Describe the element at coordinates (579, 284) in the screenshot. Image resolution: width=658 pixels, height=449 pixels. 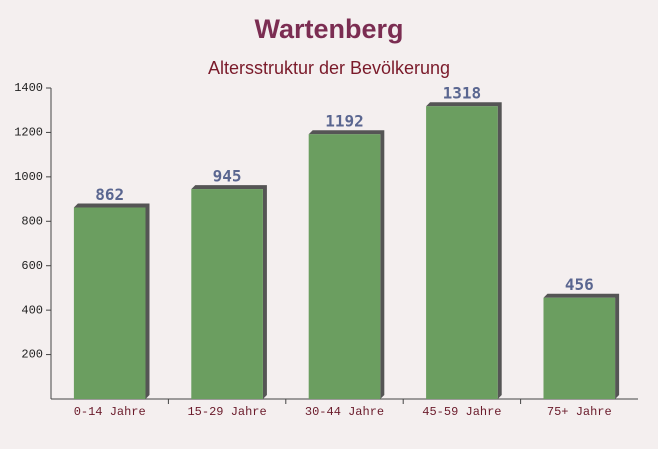
I see `value-label: 456` at that location.